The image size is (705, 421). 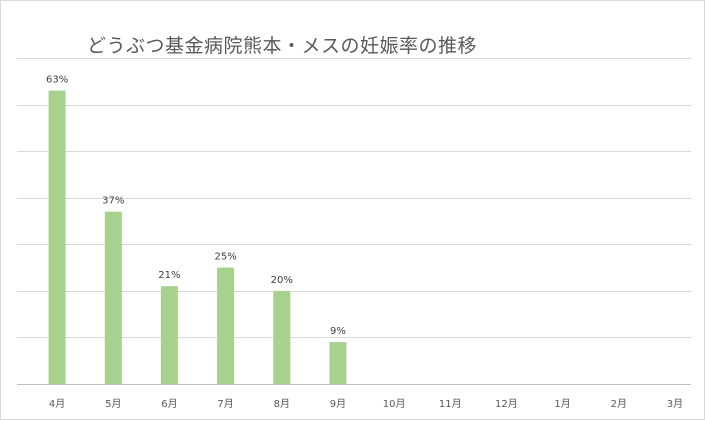 I want to click on data-label: 25%, so click(x=225, y=257).